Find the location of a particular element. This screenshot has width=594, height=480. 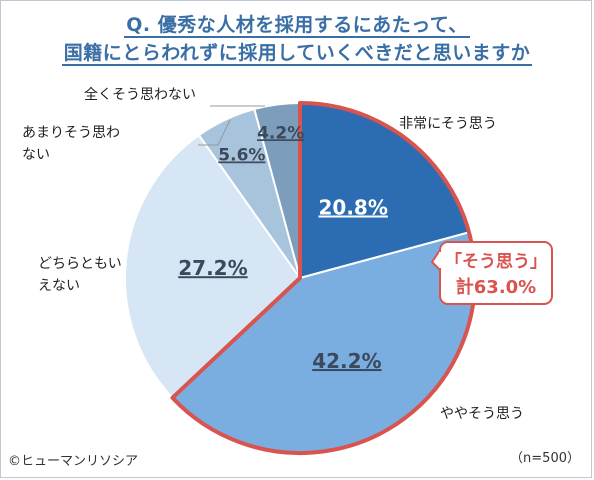

category-label-3-line-1: どちらともい is located at coordinates (80, 264).